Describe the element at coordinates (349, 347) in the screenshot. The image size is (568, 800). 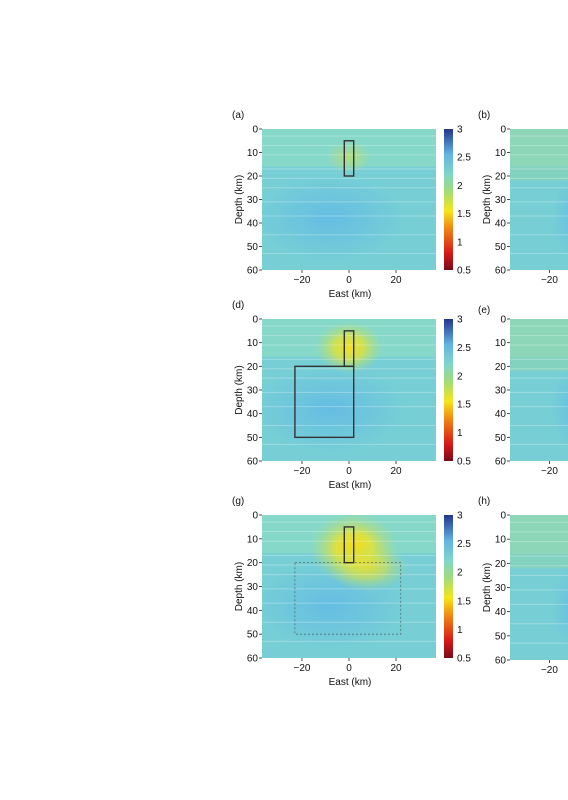
I see `anomaly-region` at that location.